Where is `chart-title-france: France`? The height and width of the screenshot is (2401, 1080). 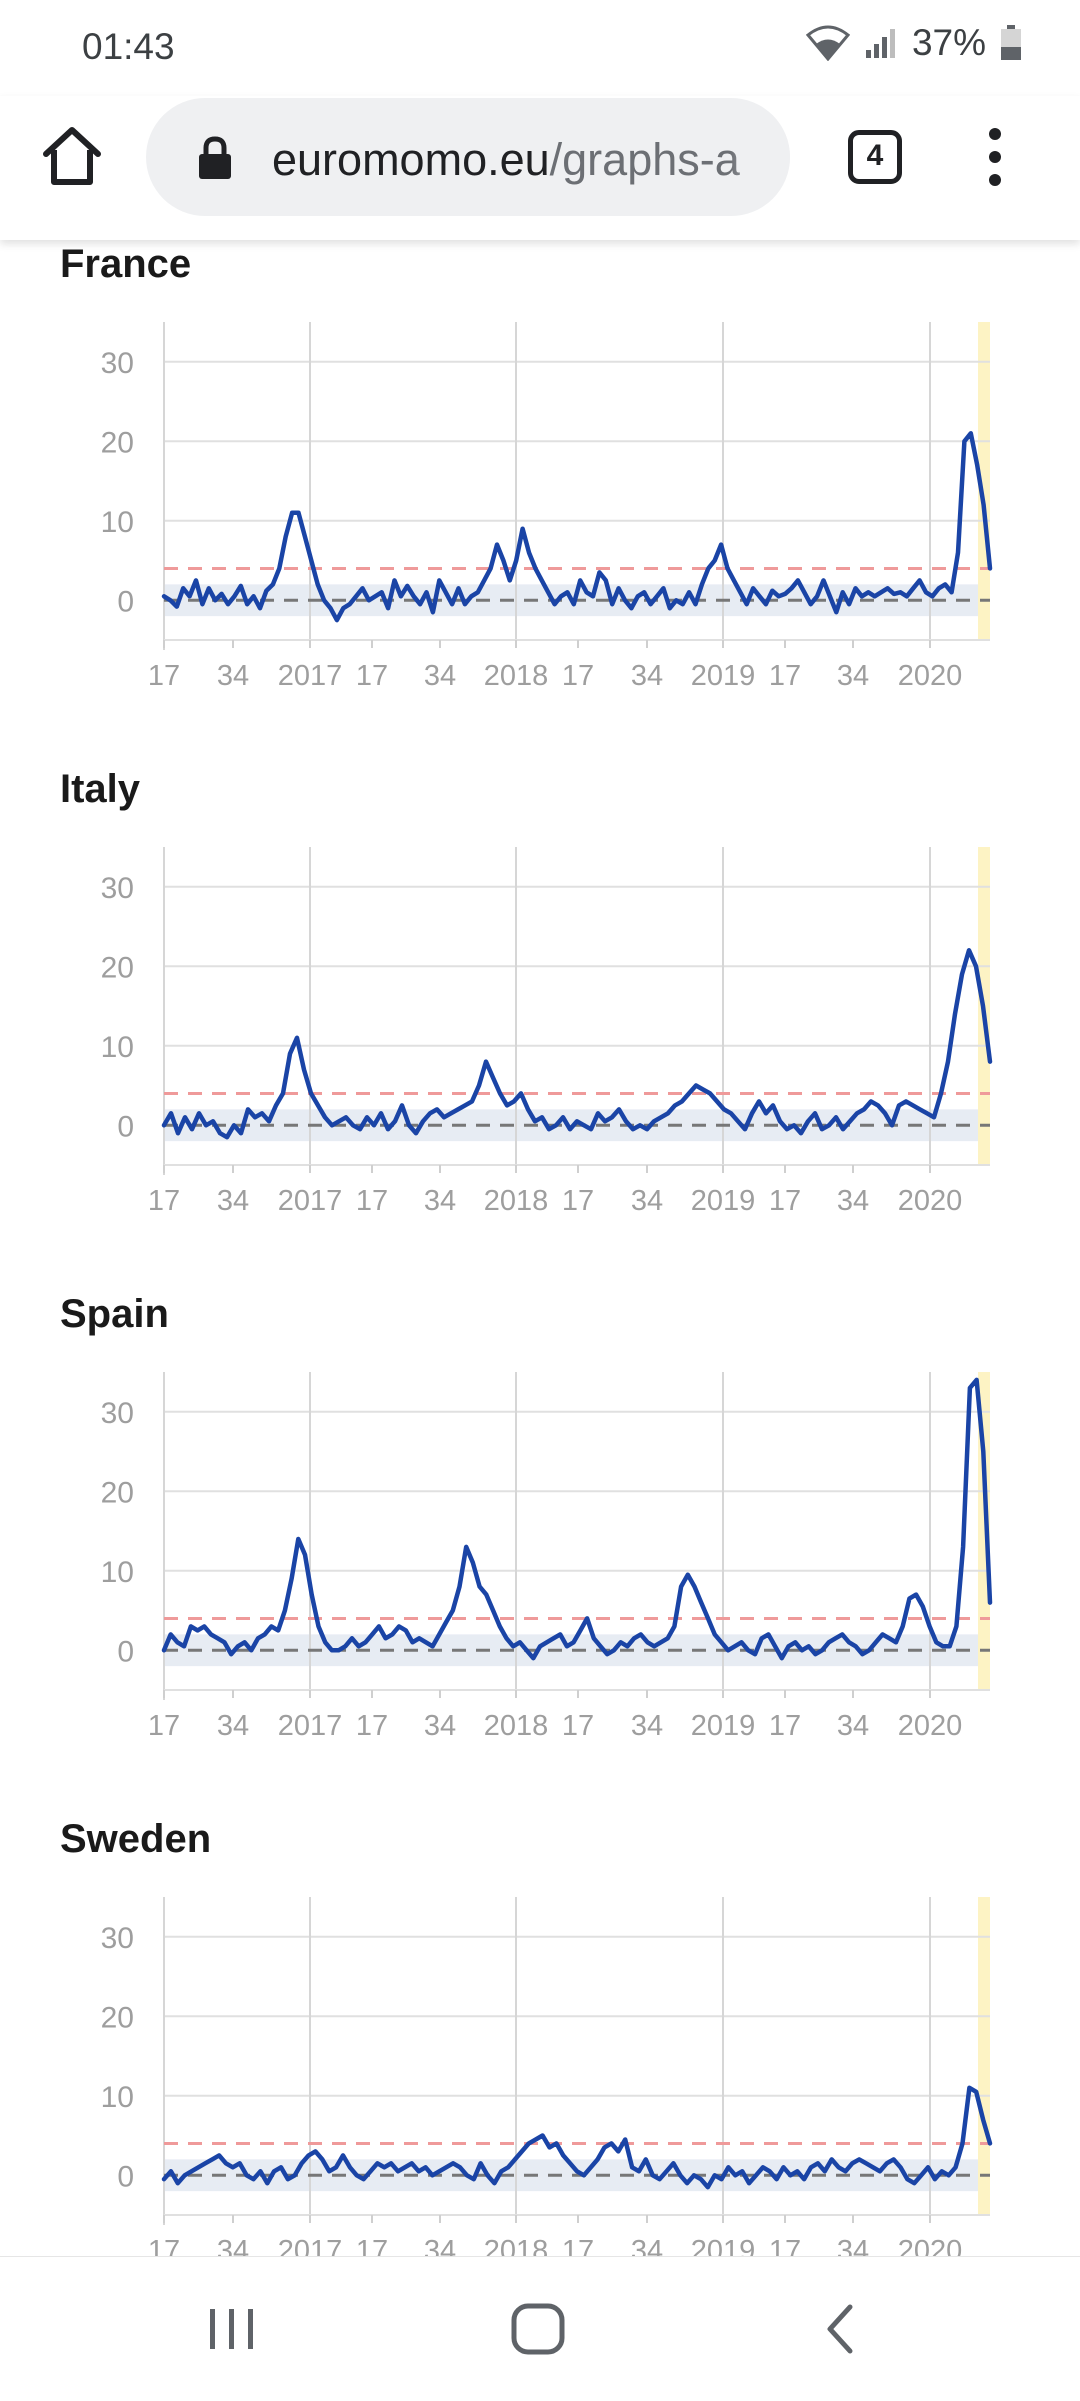 chart-title-france: France is located at coordinates (126, 264).